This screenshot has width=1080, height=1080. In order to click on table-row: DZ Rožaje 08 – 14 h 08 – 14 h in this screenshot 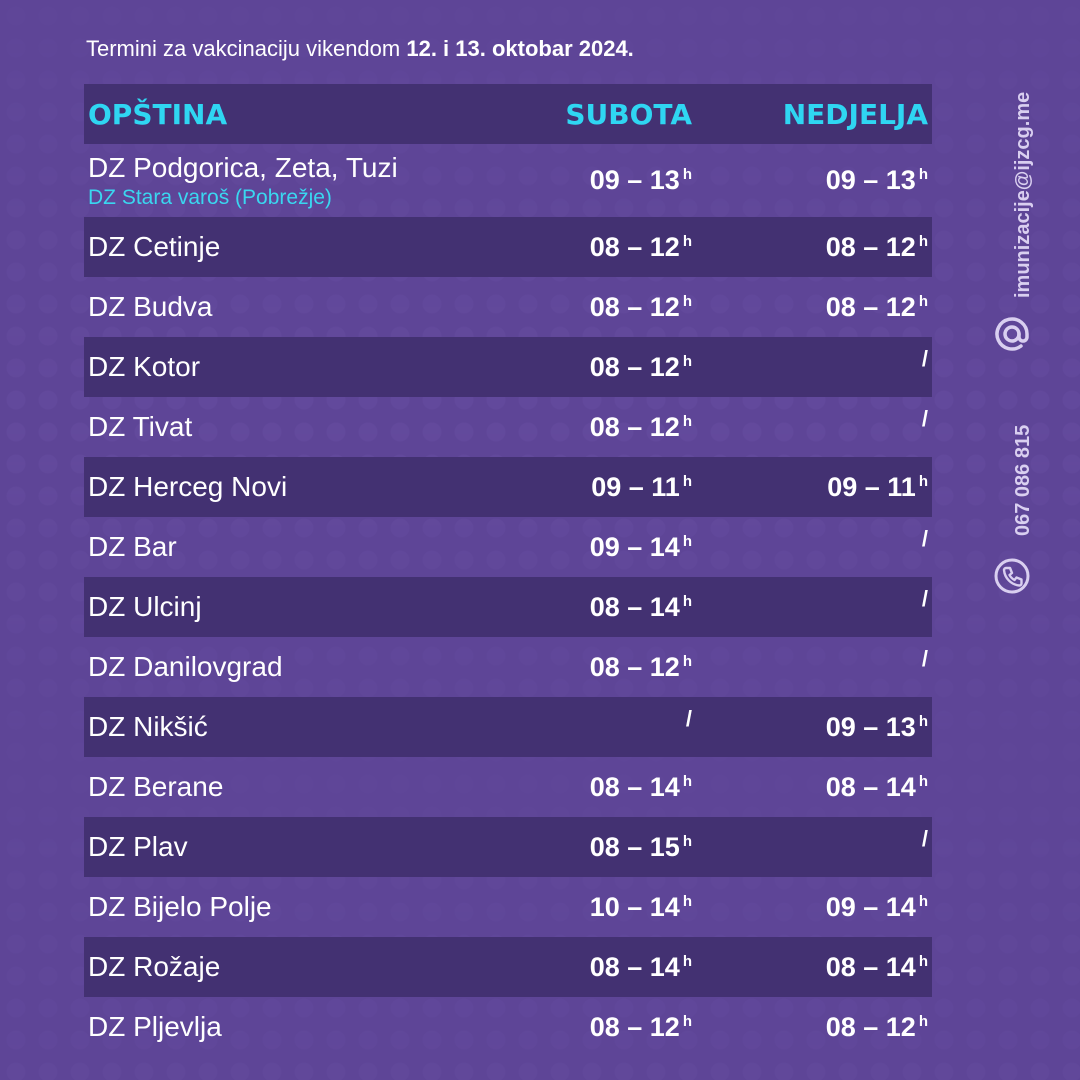, I will do `click(508, 967)`.